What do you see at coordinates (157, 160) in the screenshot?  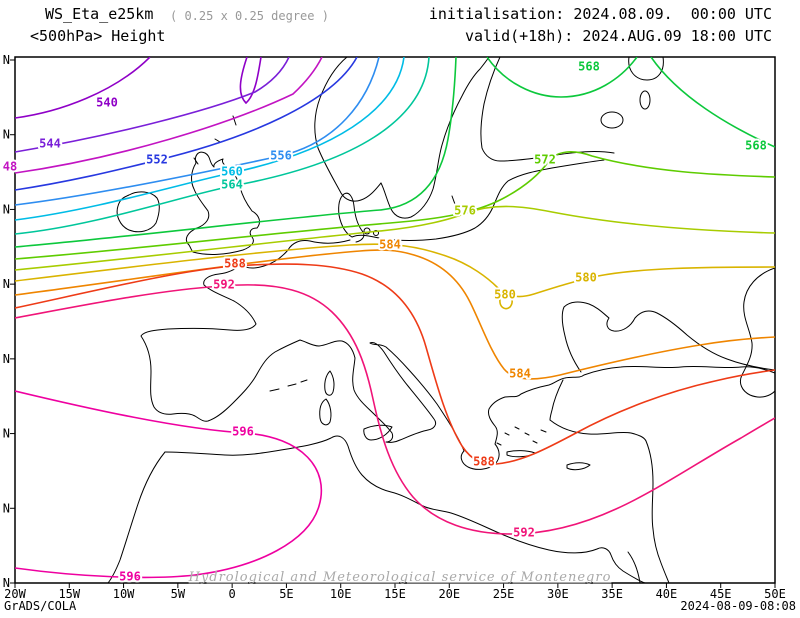 I see `contour-label-552: 552` at bounding box center [157, 160].